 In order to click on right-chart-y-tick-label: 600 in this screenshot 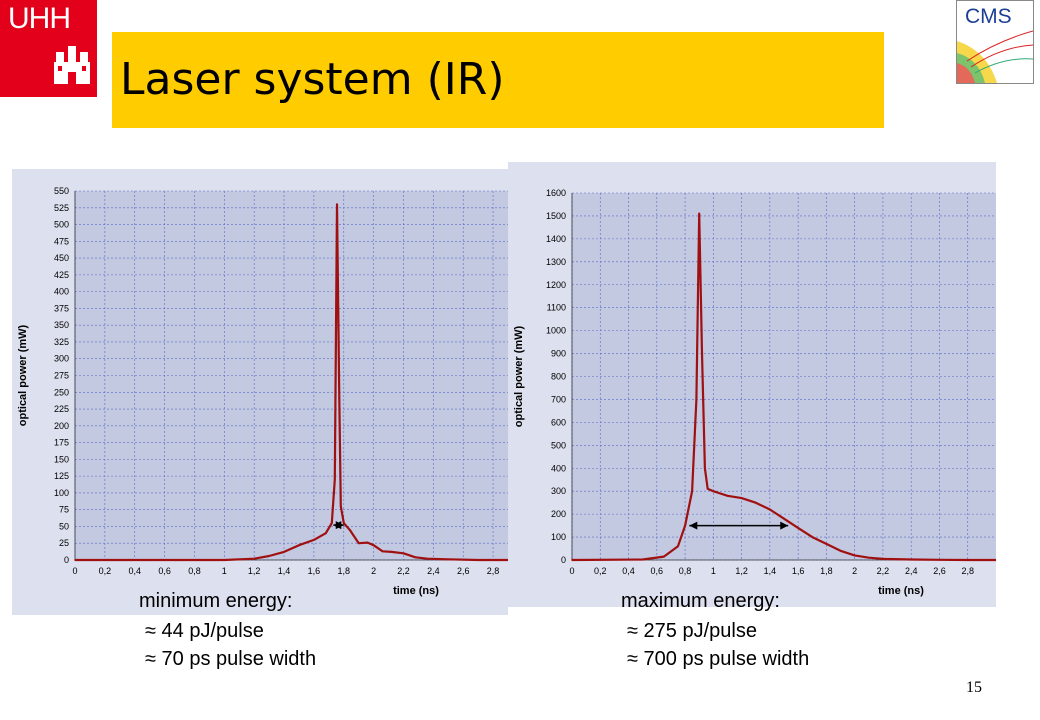, I will do `click(558, 422)`.